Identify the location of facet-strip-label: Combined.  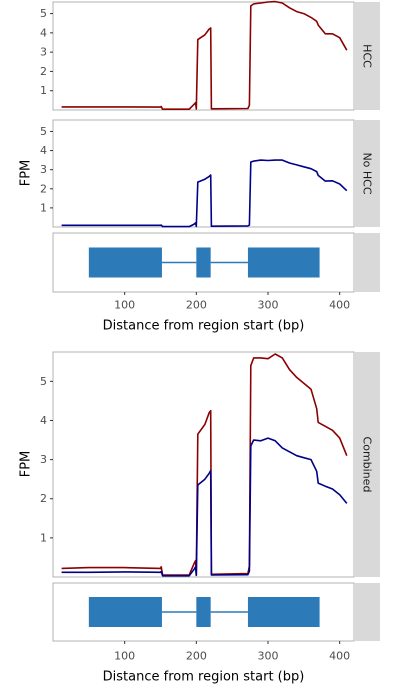
(367, 465).